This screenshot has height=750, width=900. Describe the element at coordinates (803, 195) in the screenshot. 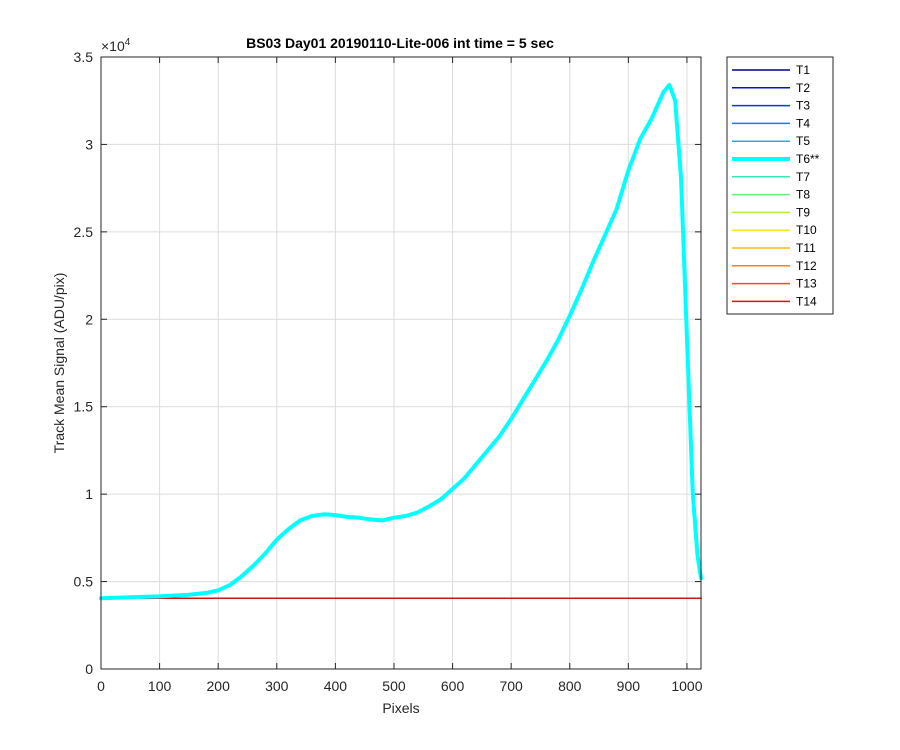

I see `legend-entry: T8` at that location.